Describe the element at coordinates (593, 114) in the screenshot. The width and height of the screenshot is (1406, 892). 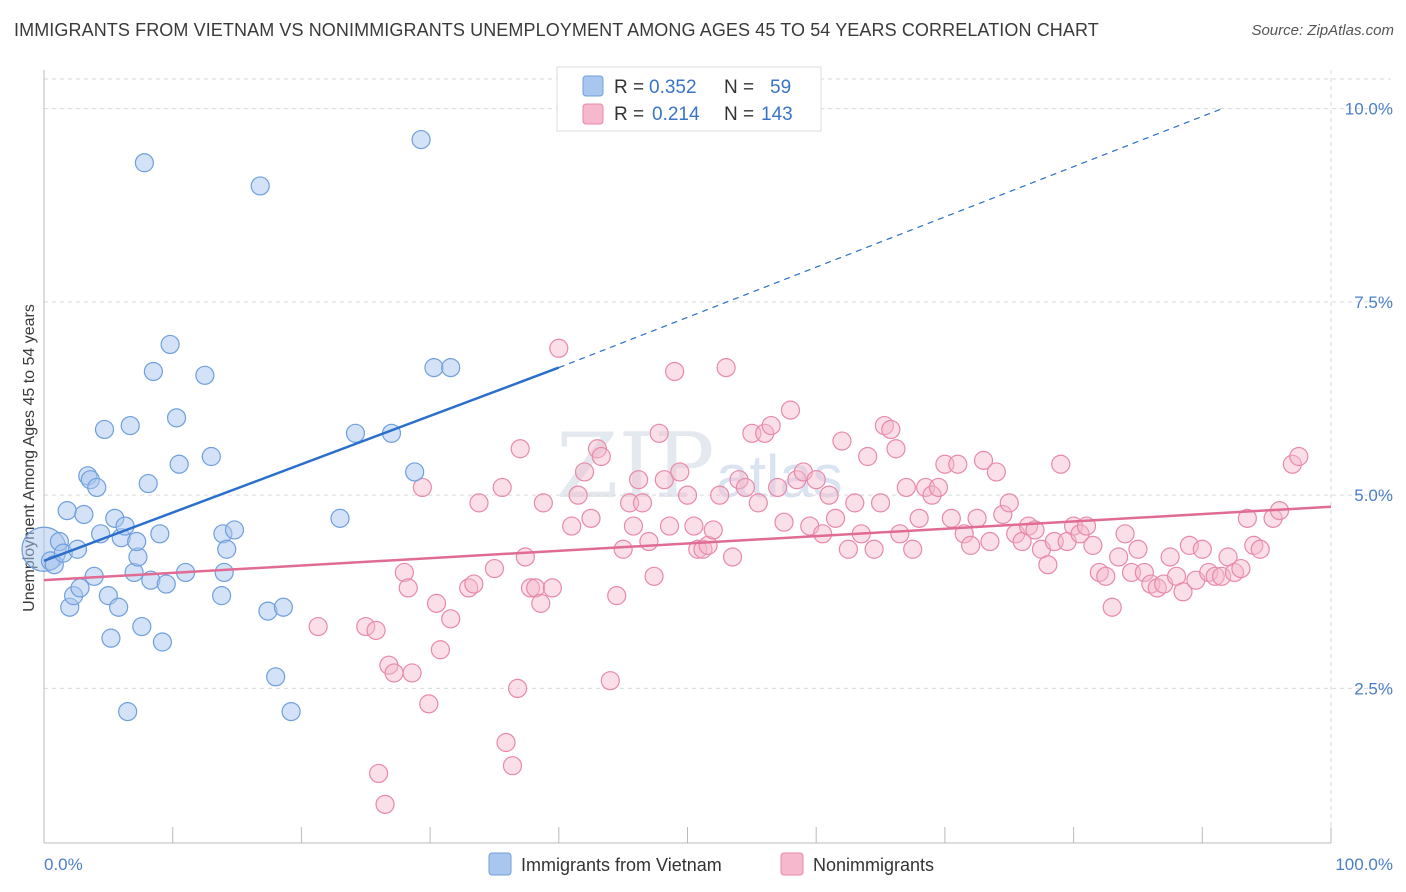
I see `legend-swatch-nonimmigrants` at that location.